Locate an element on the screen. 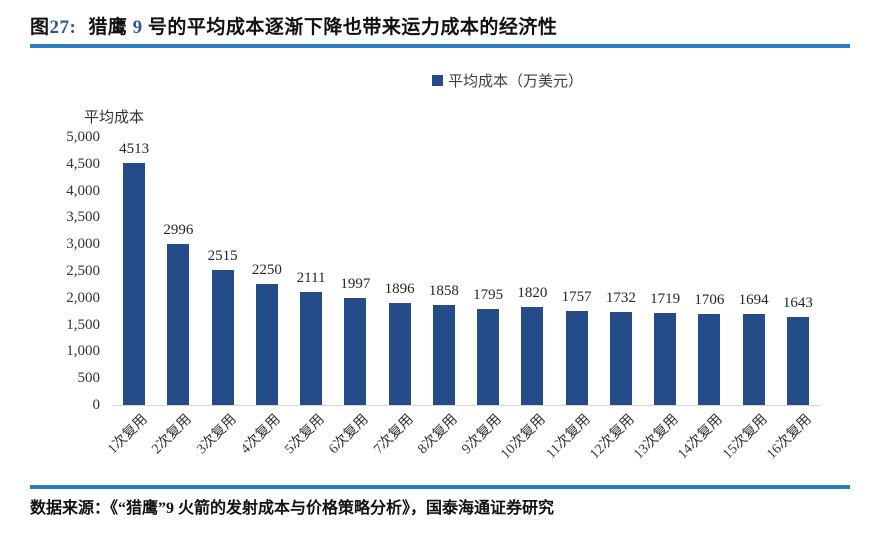 The image size is (877, 543). y-axis-title: 平均成本 is located at coordinates (114, 118).